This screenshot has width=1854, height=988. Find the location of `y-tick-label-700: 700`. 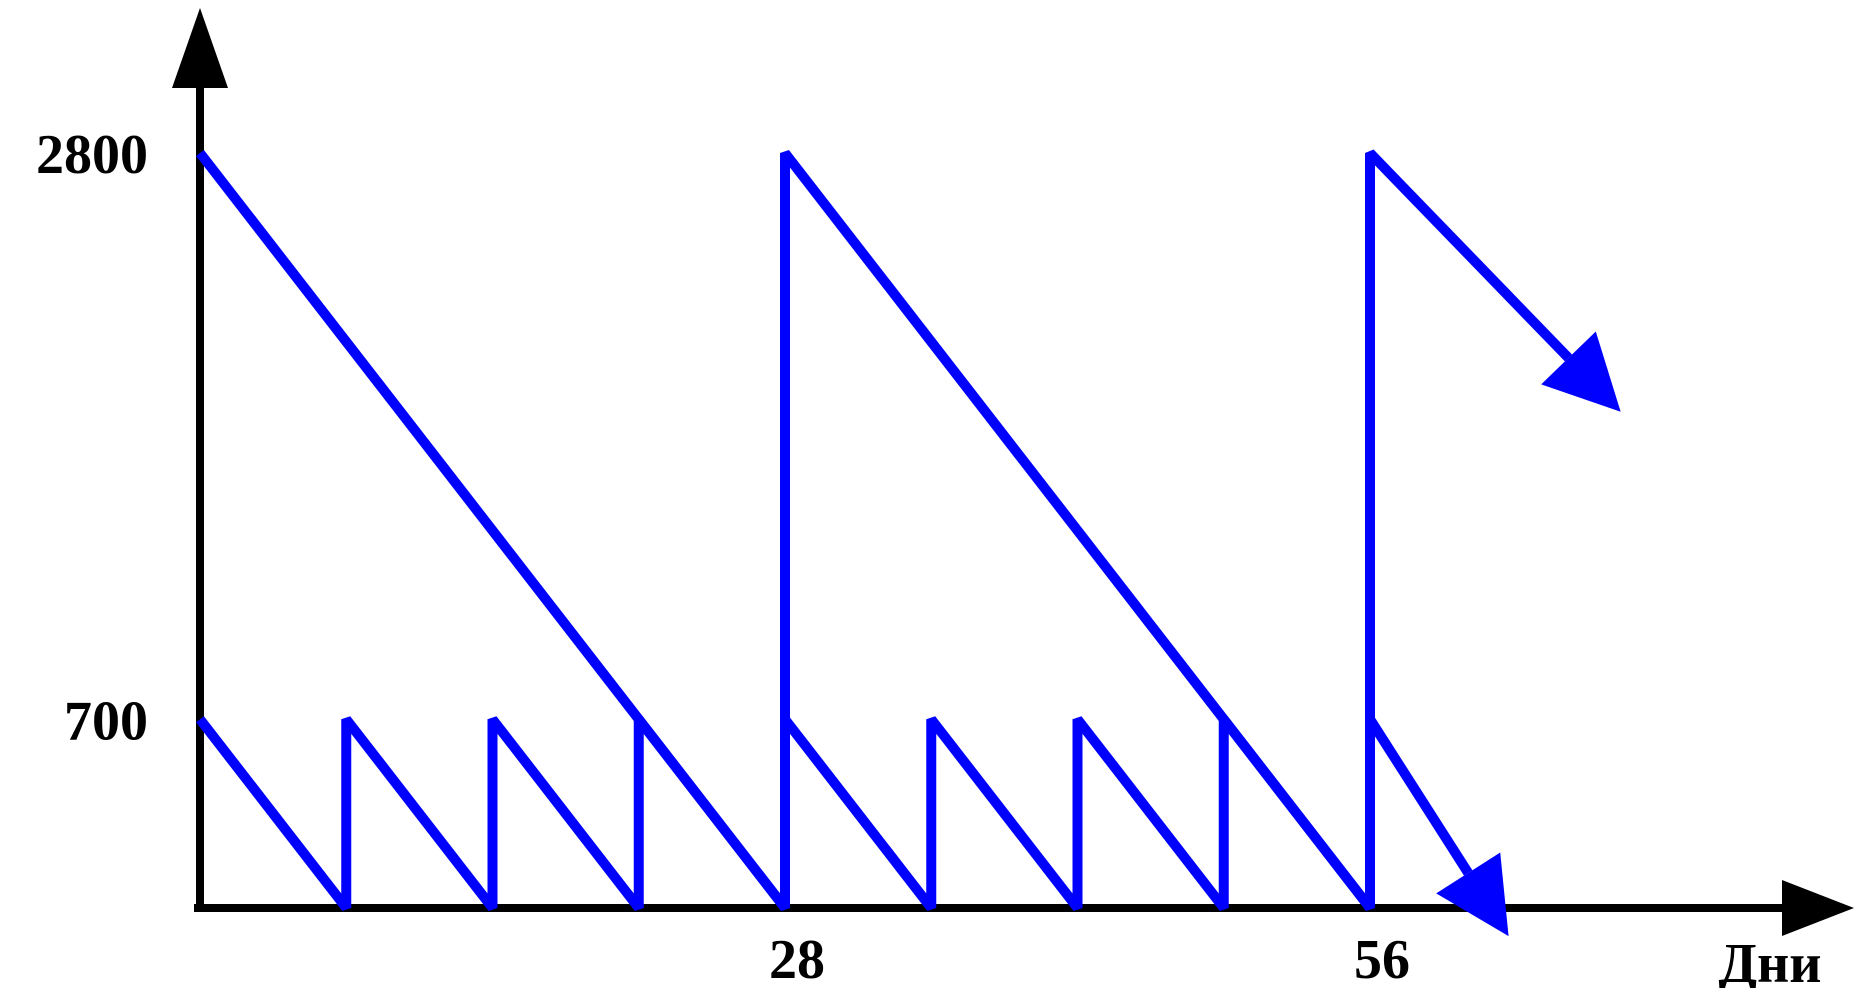

y-tick-label-700: 700 is located at coordinates (106, 721).